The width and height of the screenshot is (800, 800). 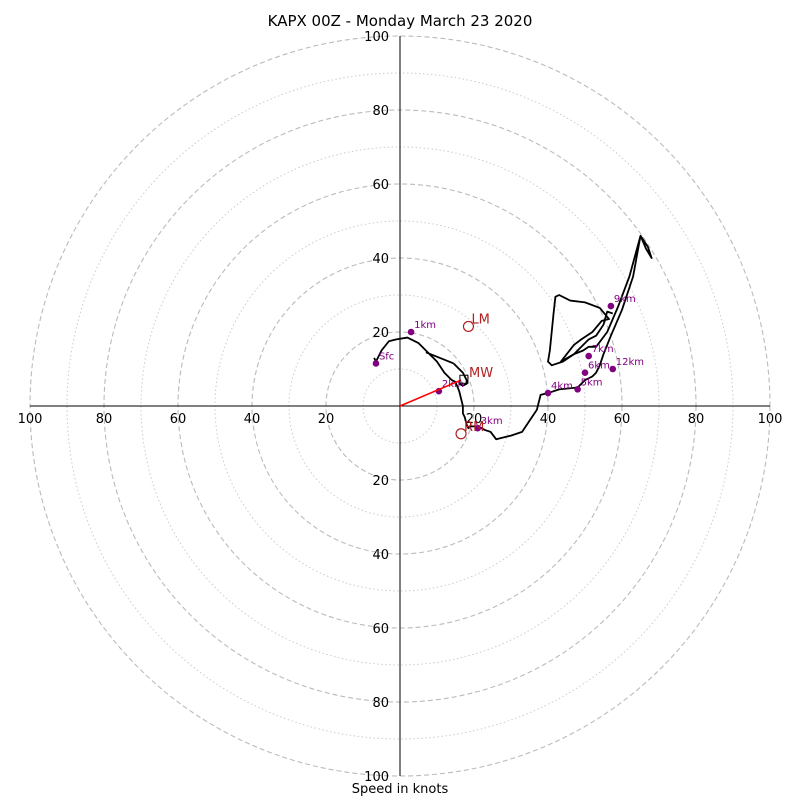 What do you see at coordinates (400, 21) in the screenshot?
I see `chart-title: KAPX 00Z - Monday March 23 2020` at bounding box center [400, 21].